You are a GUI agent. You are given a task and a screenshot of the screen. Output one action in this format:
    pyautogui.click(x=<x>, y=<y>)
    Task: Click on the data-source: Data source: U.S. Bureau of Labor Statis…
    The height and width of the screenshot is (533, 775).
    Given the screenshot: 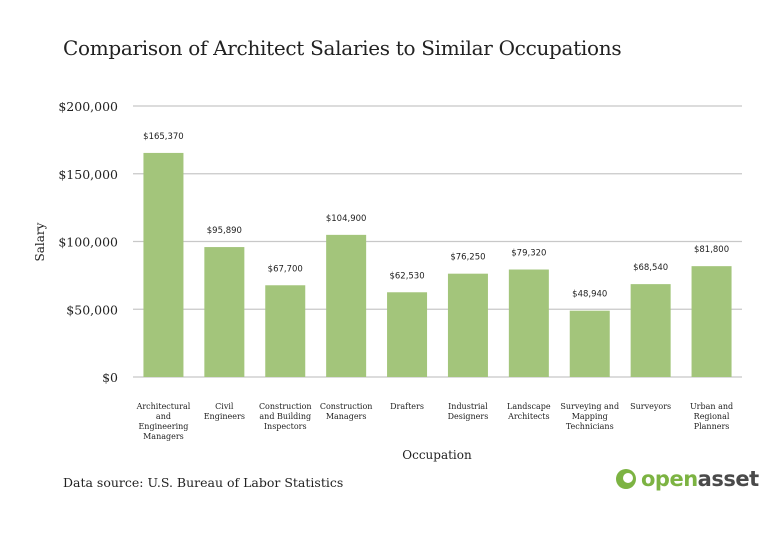 What is the action you would take?
    pyautogui.click(x=203, y=482)
    